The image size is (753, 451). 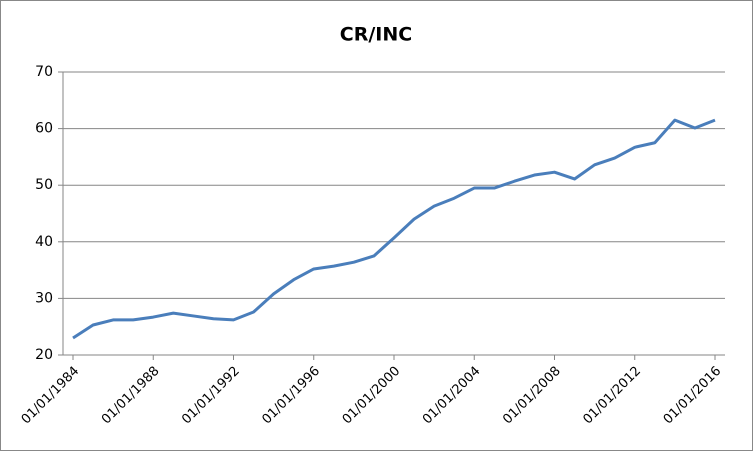 I want to click on chart-title: CR/INC, so click(x=376, y=35).